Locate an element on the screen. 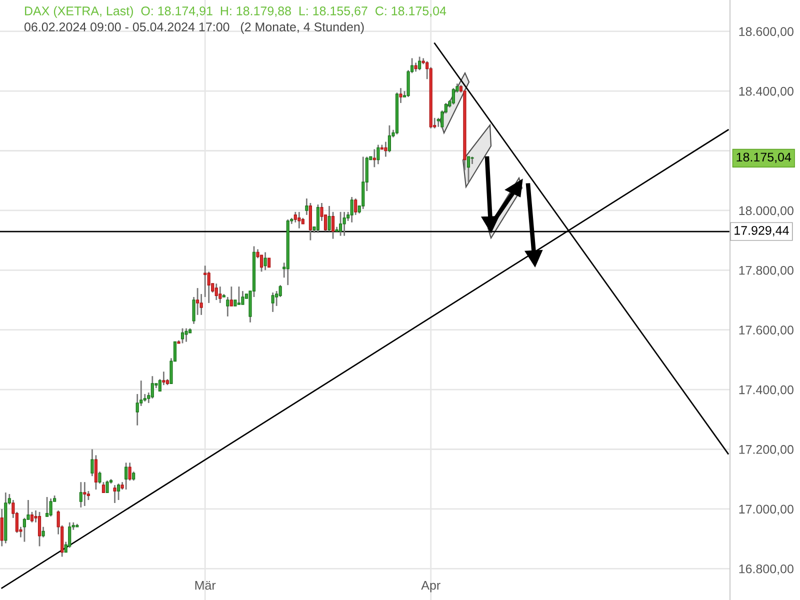 The height and width of the screenshot is (600, 800). y-tick-label: 17.200,00 is located at coordinates (766, 450).